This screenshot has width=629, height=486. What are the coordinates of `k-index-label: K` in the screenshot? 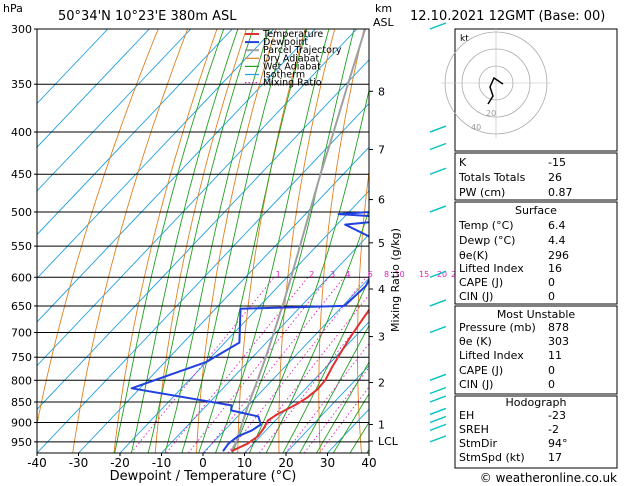 It's located at (463, 162).